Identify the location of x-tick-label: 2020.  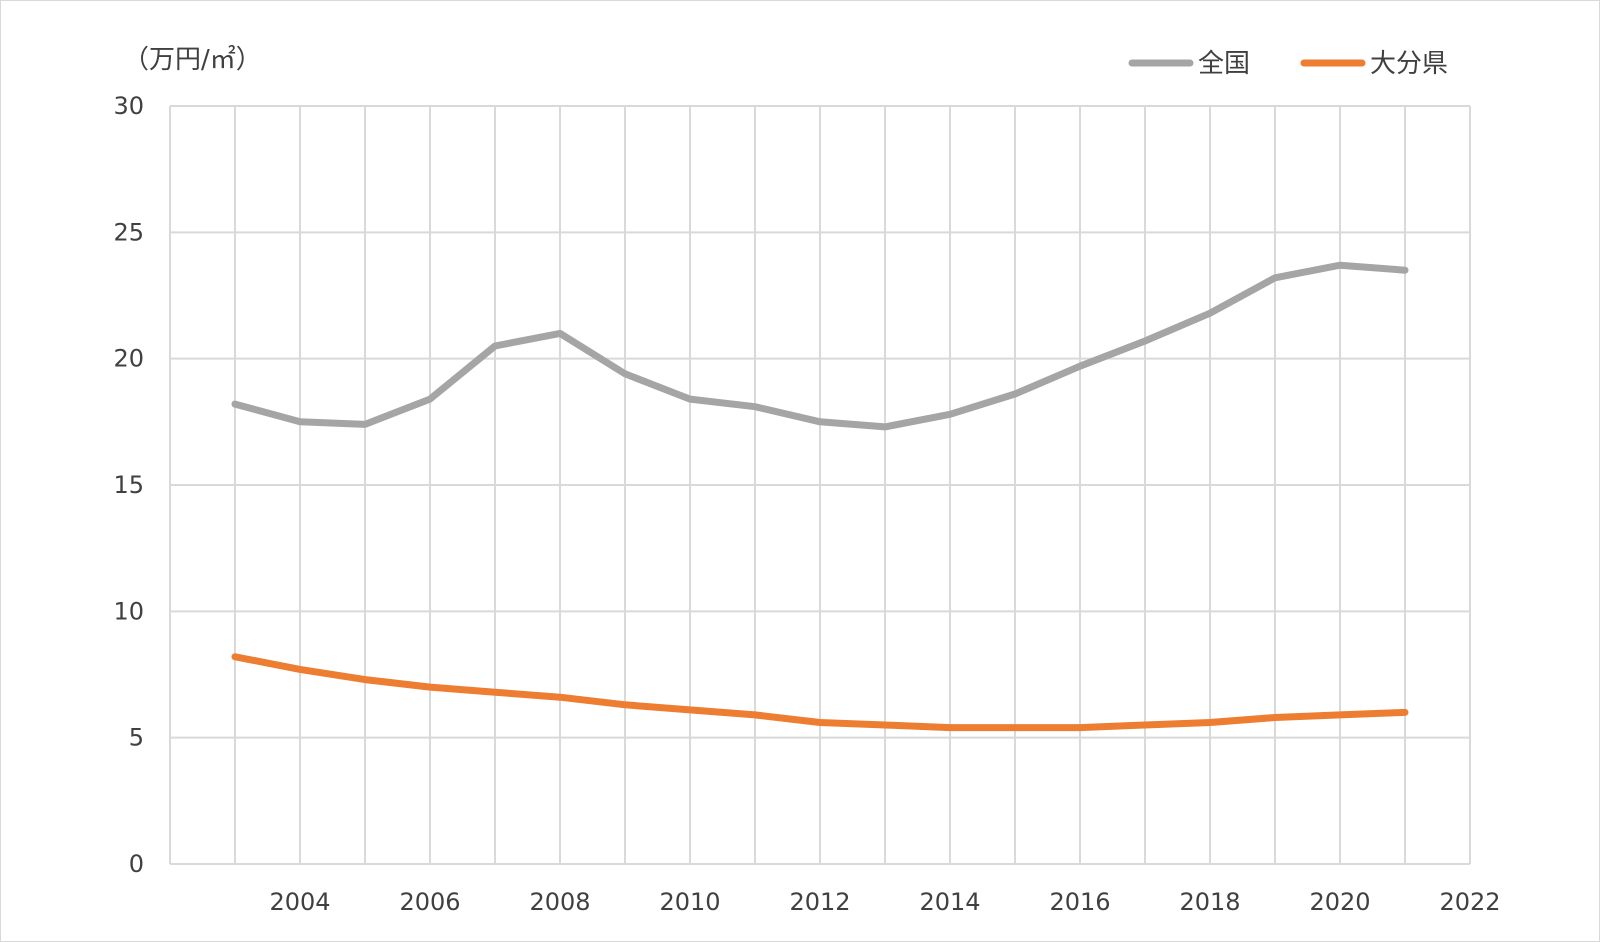
(1339, 902).